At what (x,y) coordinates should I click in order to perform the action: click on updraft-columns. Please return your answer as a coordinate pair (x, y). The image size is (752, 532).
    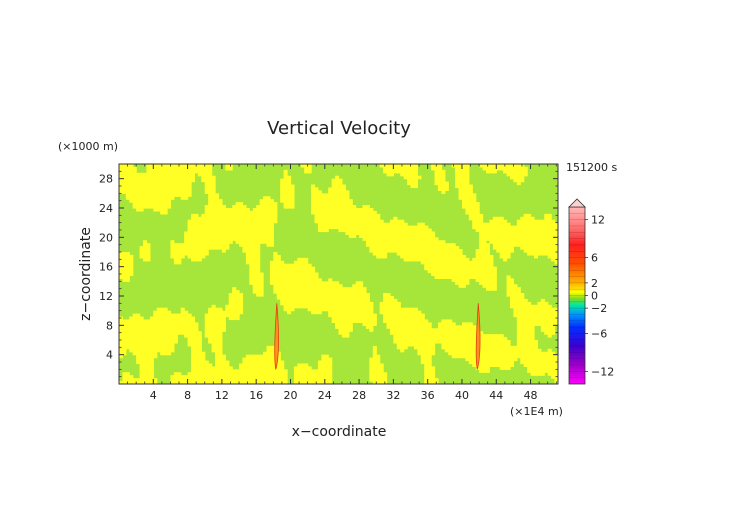
    Looking at the image, I should click on (377, 336).